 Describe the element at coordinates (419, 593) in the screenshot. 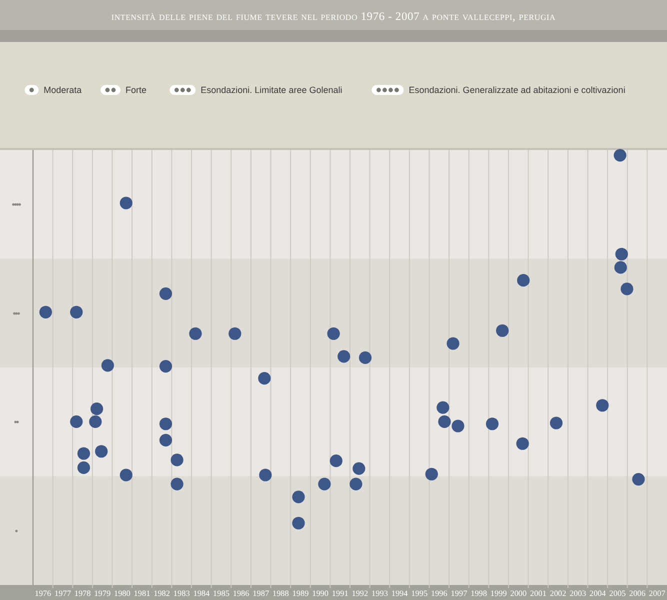

I see `x-tick-label: 1995` at that location.